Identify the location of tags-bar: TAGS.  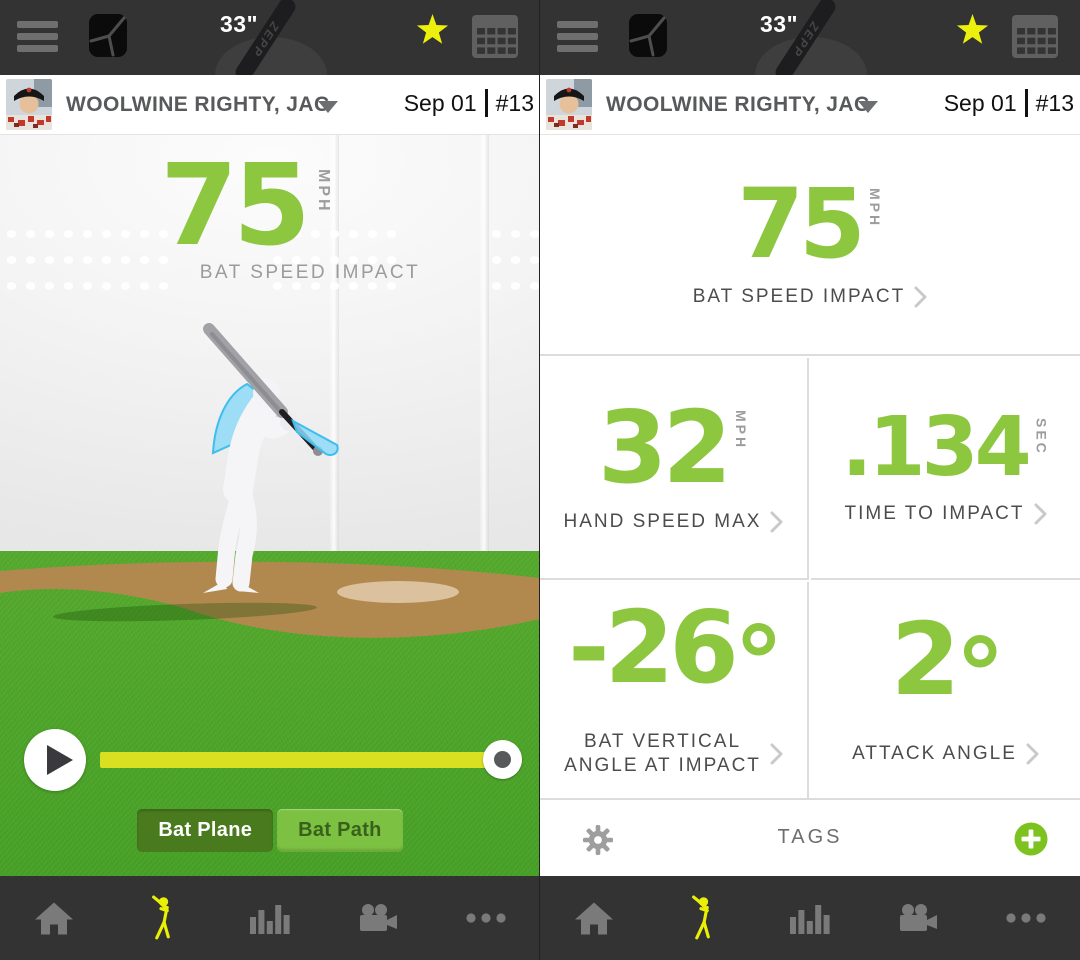
(810, 837).